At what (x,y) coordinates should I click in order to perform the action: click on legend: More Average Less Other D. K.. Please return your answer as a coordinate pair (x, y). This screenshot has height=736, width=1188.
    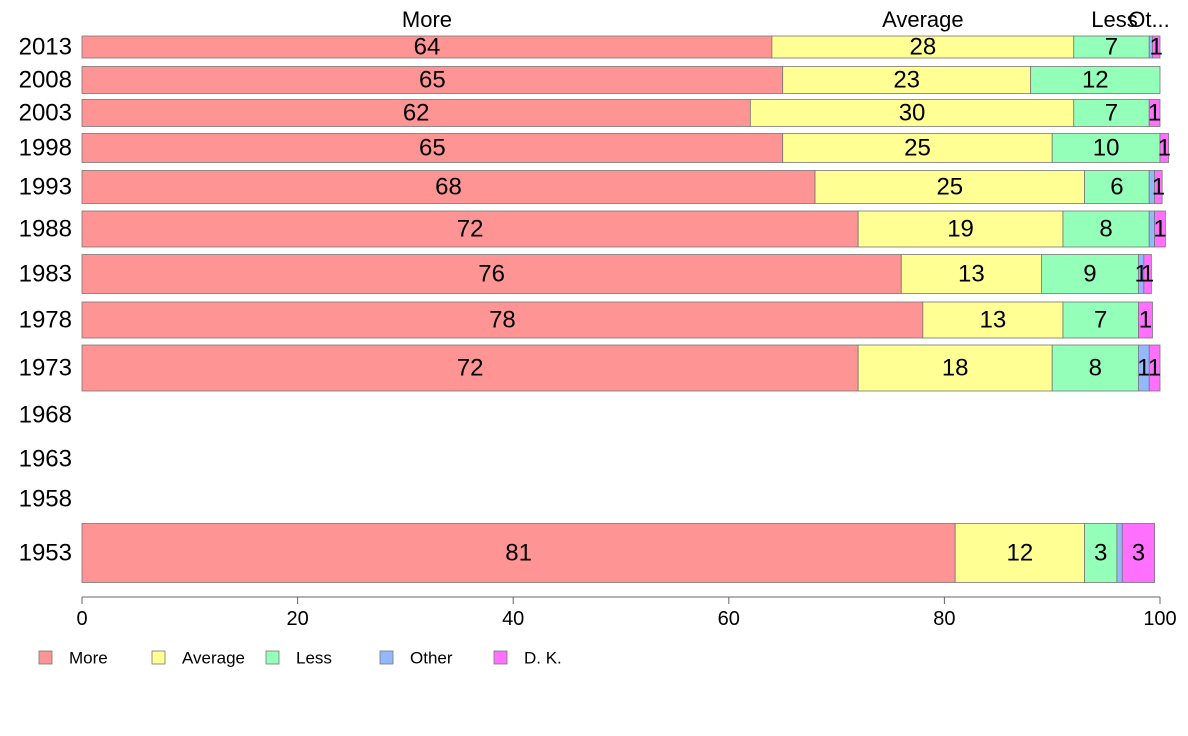
    Looking at the image, I should click on (300, 658).